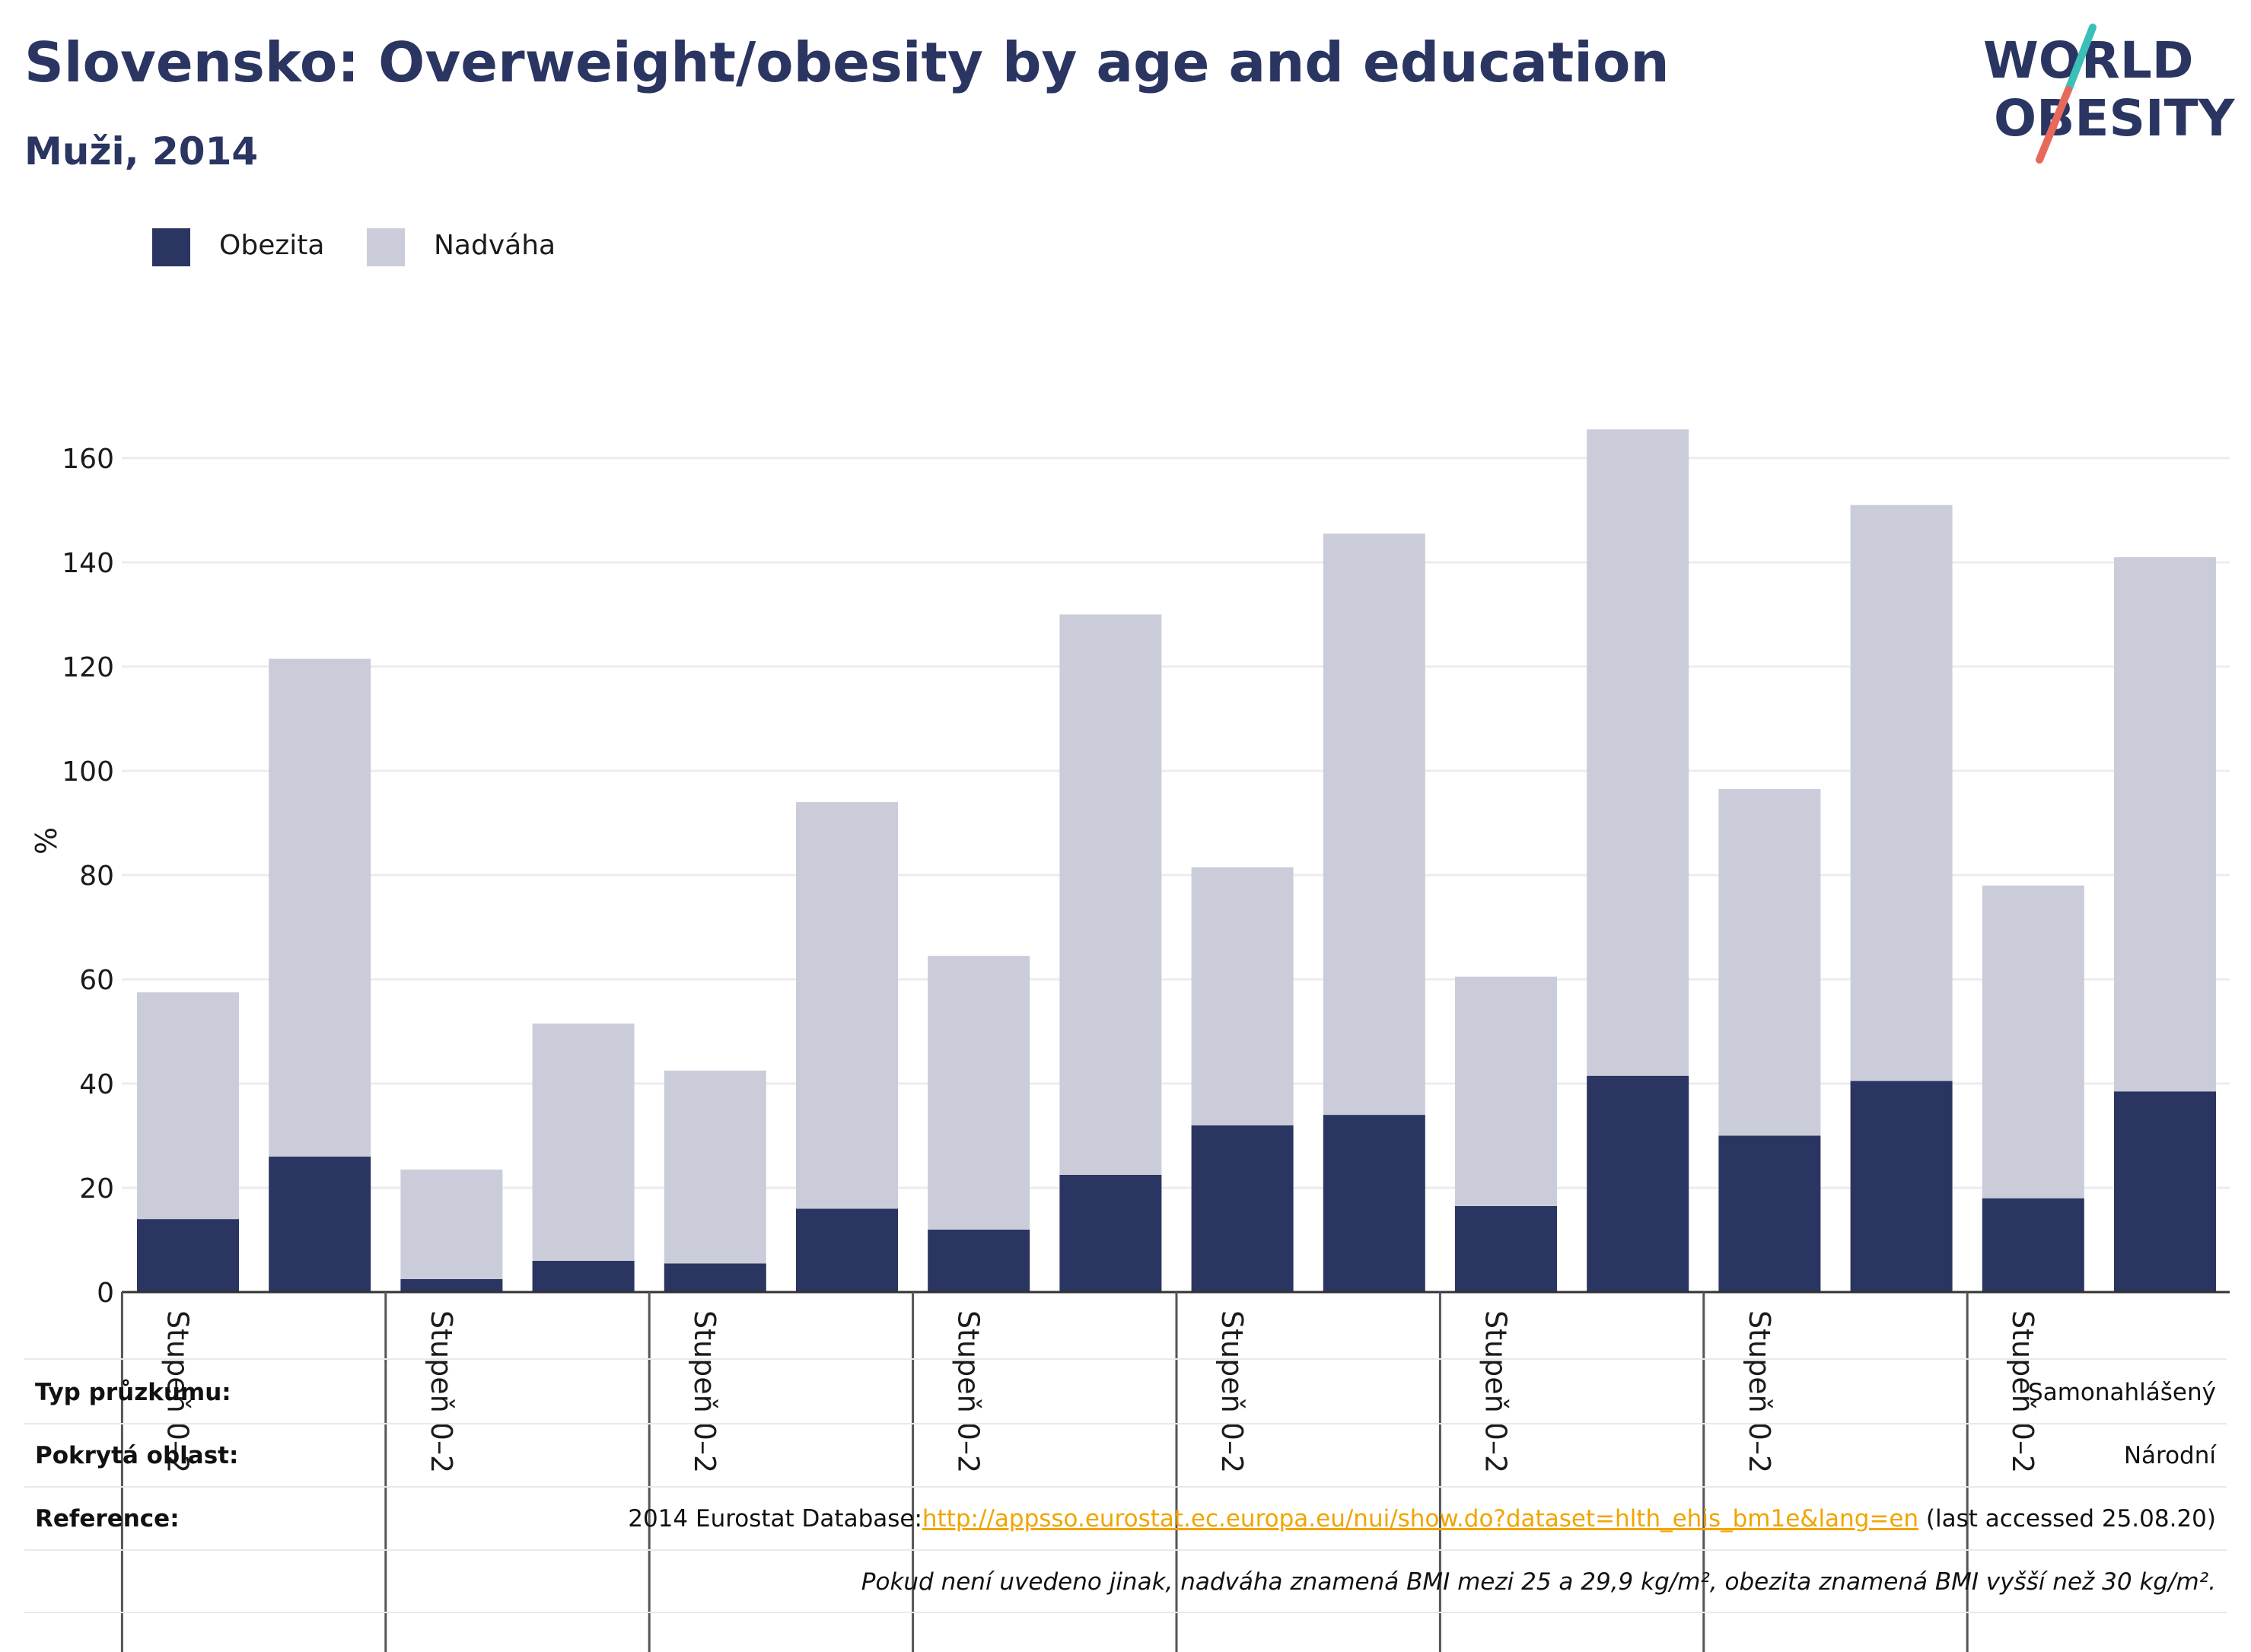 The width and height of the screenshot is (2251, 1652). What do you see at coordinates (46, 841) in the screenshot?
I see `y-axis-label: %` at bounding box center [46, 841].